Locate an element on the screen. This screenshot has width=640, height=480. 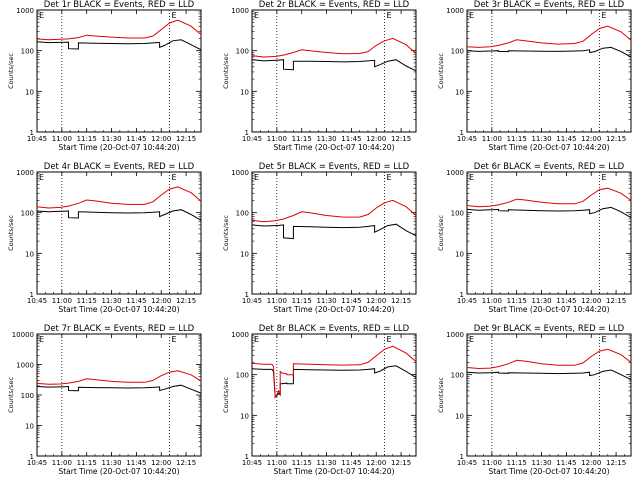
panel-title: Det 2r BLACK = Events, RED = LLD is located at coordinates (334, 5).